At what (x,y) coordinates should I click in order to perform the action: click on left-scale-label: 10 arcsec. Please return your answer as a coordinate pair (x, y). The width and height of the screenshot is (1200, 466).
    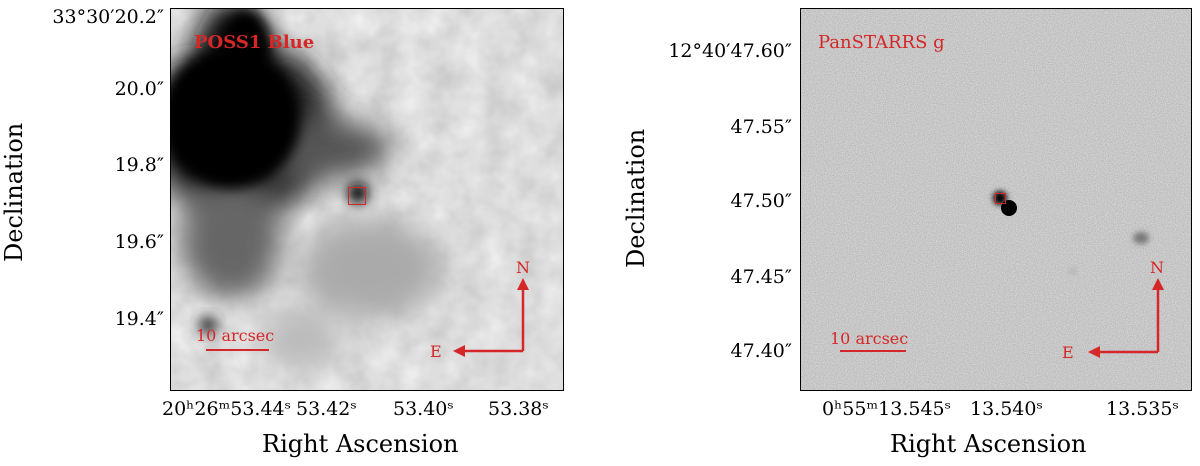
    Looking at the image, I should click on (235, 335).